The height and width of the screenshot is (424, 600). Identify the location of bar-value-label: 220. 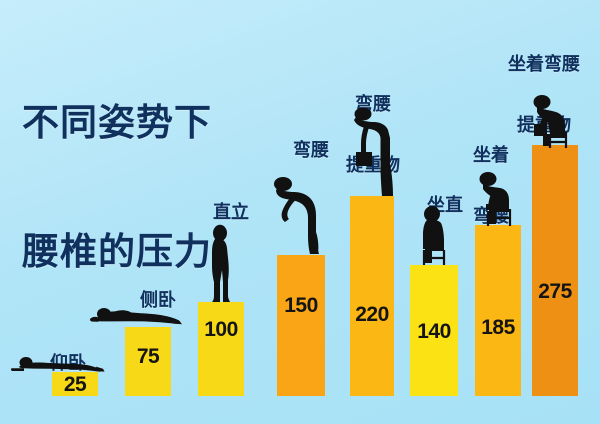
(372, 314).